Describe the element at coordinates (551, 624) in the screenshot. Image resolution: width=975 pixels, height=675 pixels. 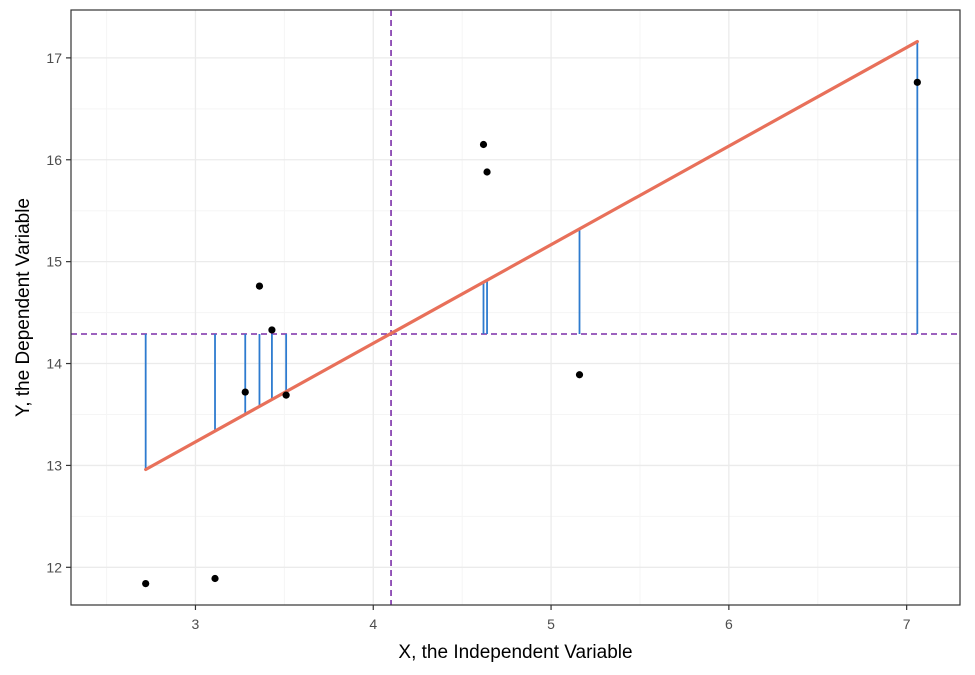
I see `x-tick-label: 5` at that location.